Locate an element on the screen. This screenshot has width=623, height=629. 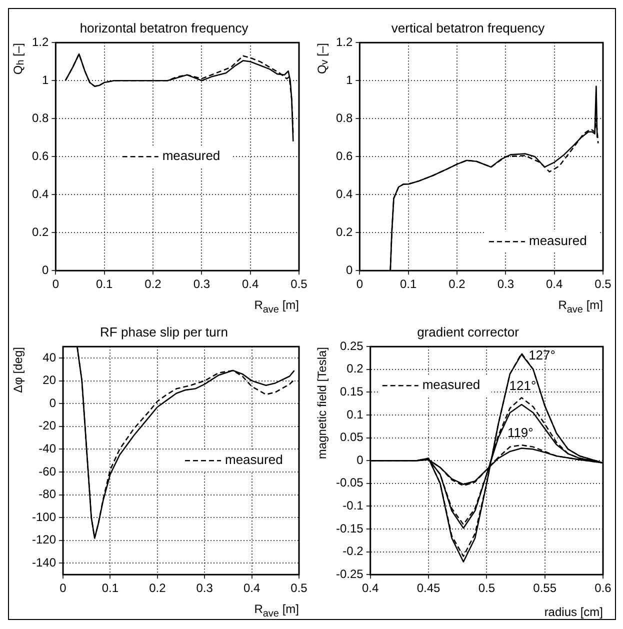
y-tick-label: -0.15 is located at coordinates (350, 528).